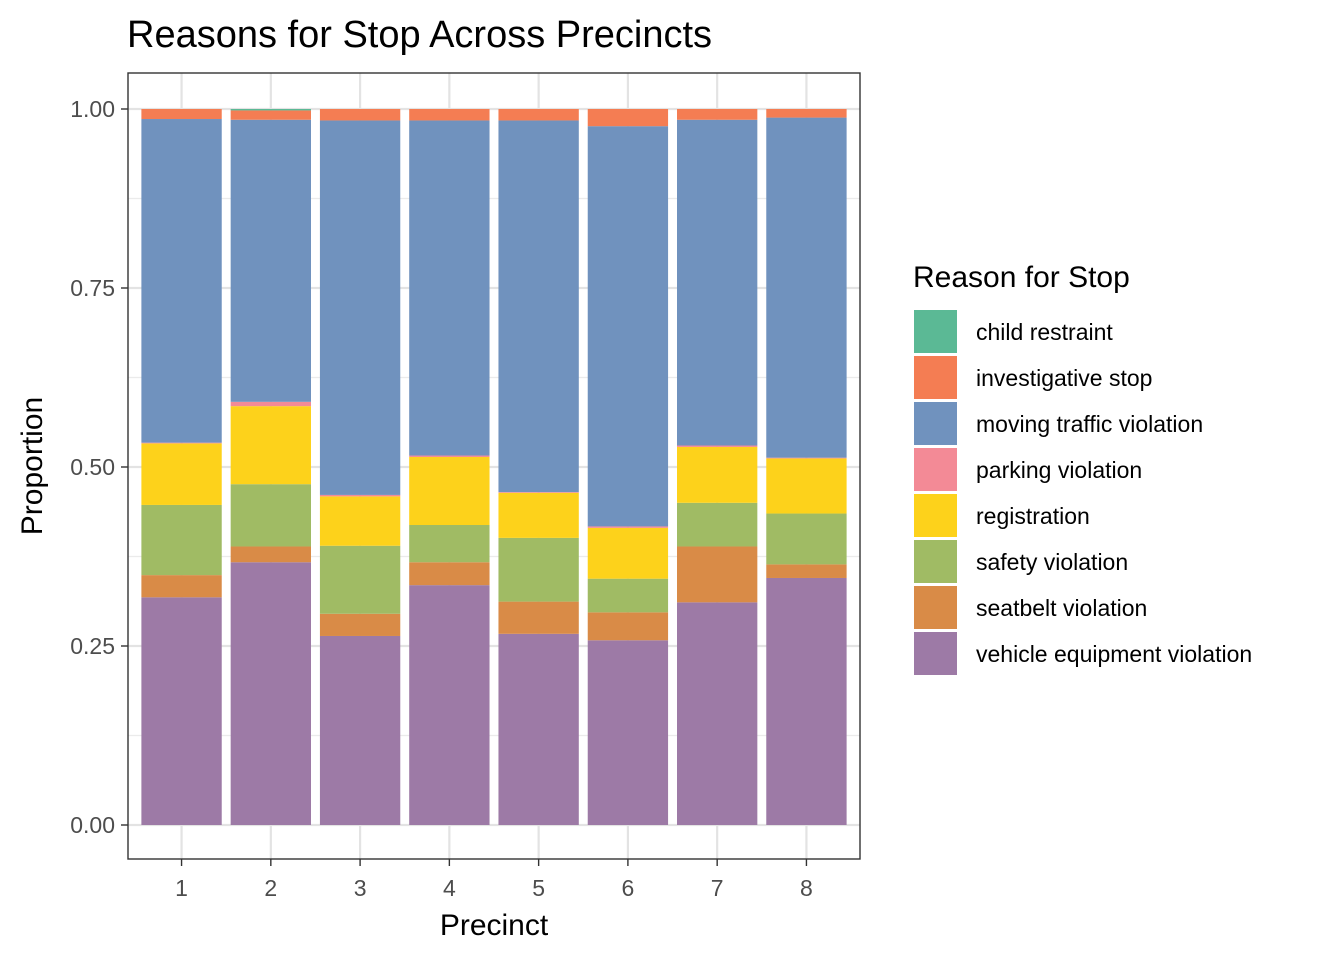 Image resolution: width=1344 pixels, height=960 pixels. What do you see at coordinates (92, 825) in the screenshot?
I see `y-tick-label: 0.00` at bounding box center [92, 825].